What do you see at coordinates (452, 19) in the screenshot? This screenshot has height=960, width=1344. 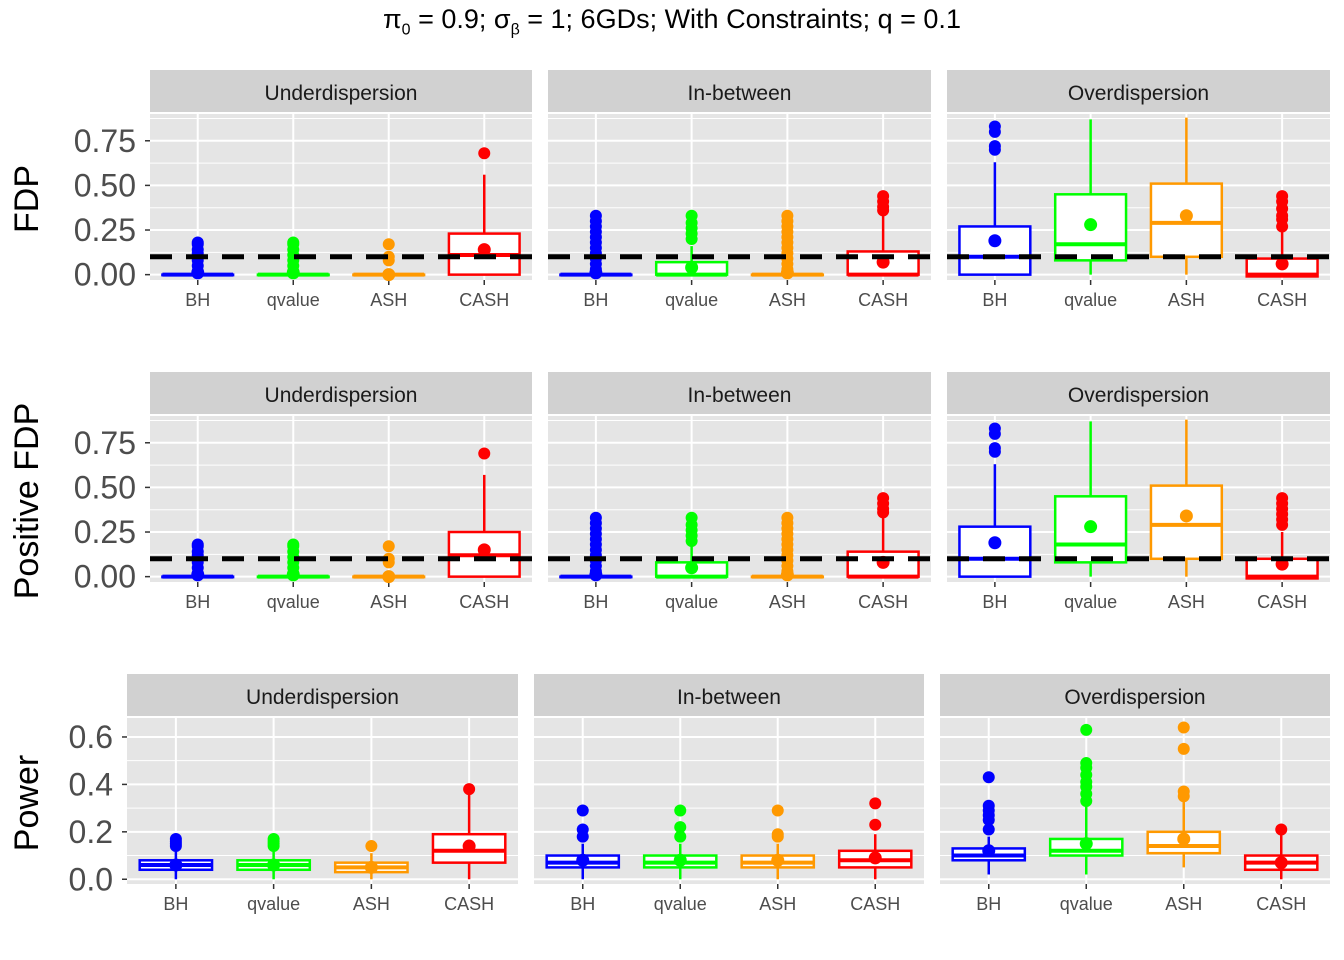 I see `title-pi-value: = 0.9;` at bounding box center [452, 19].